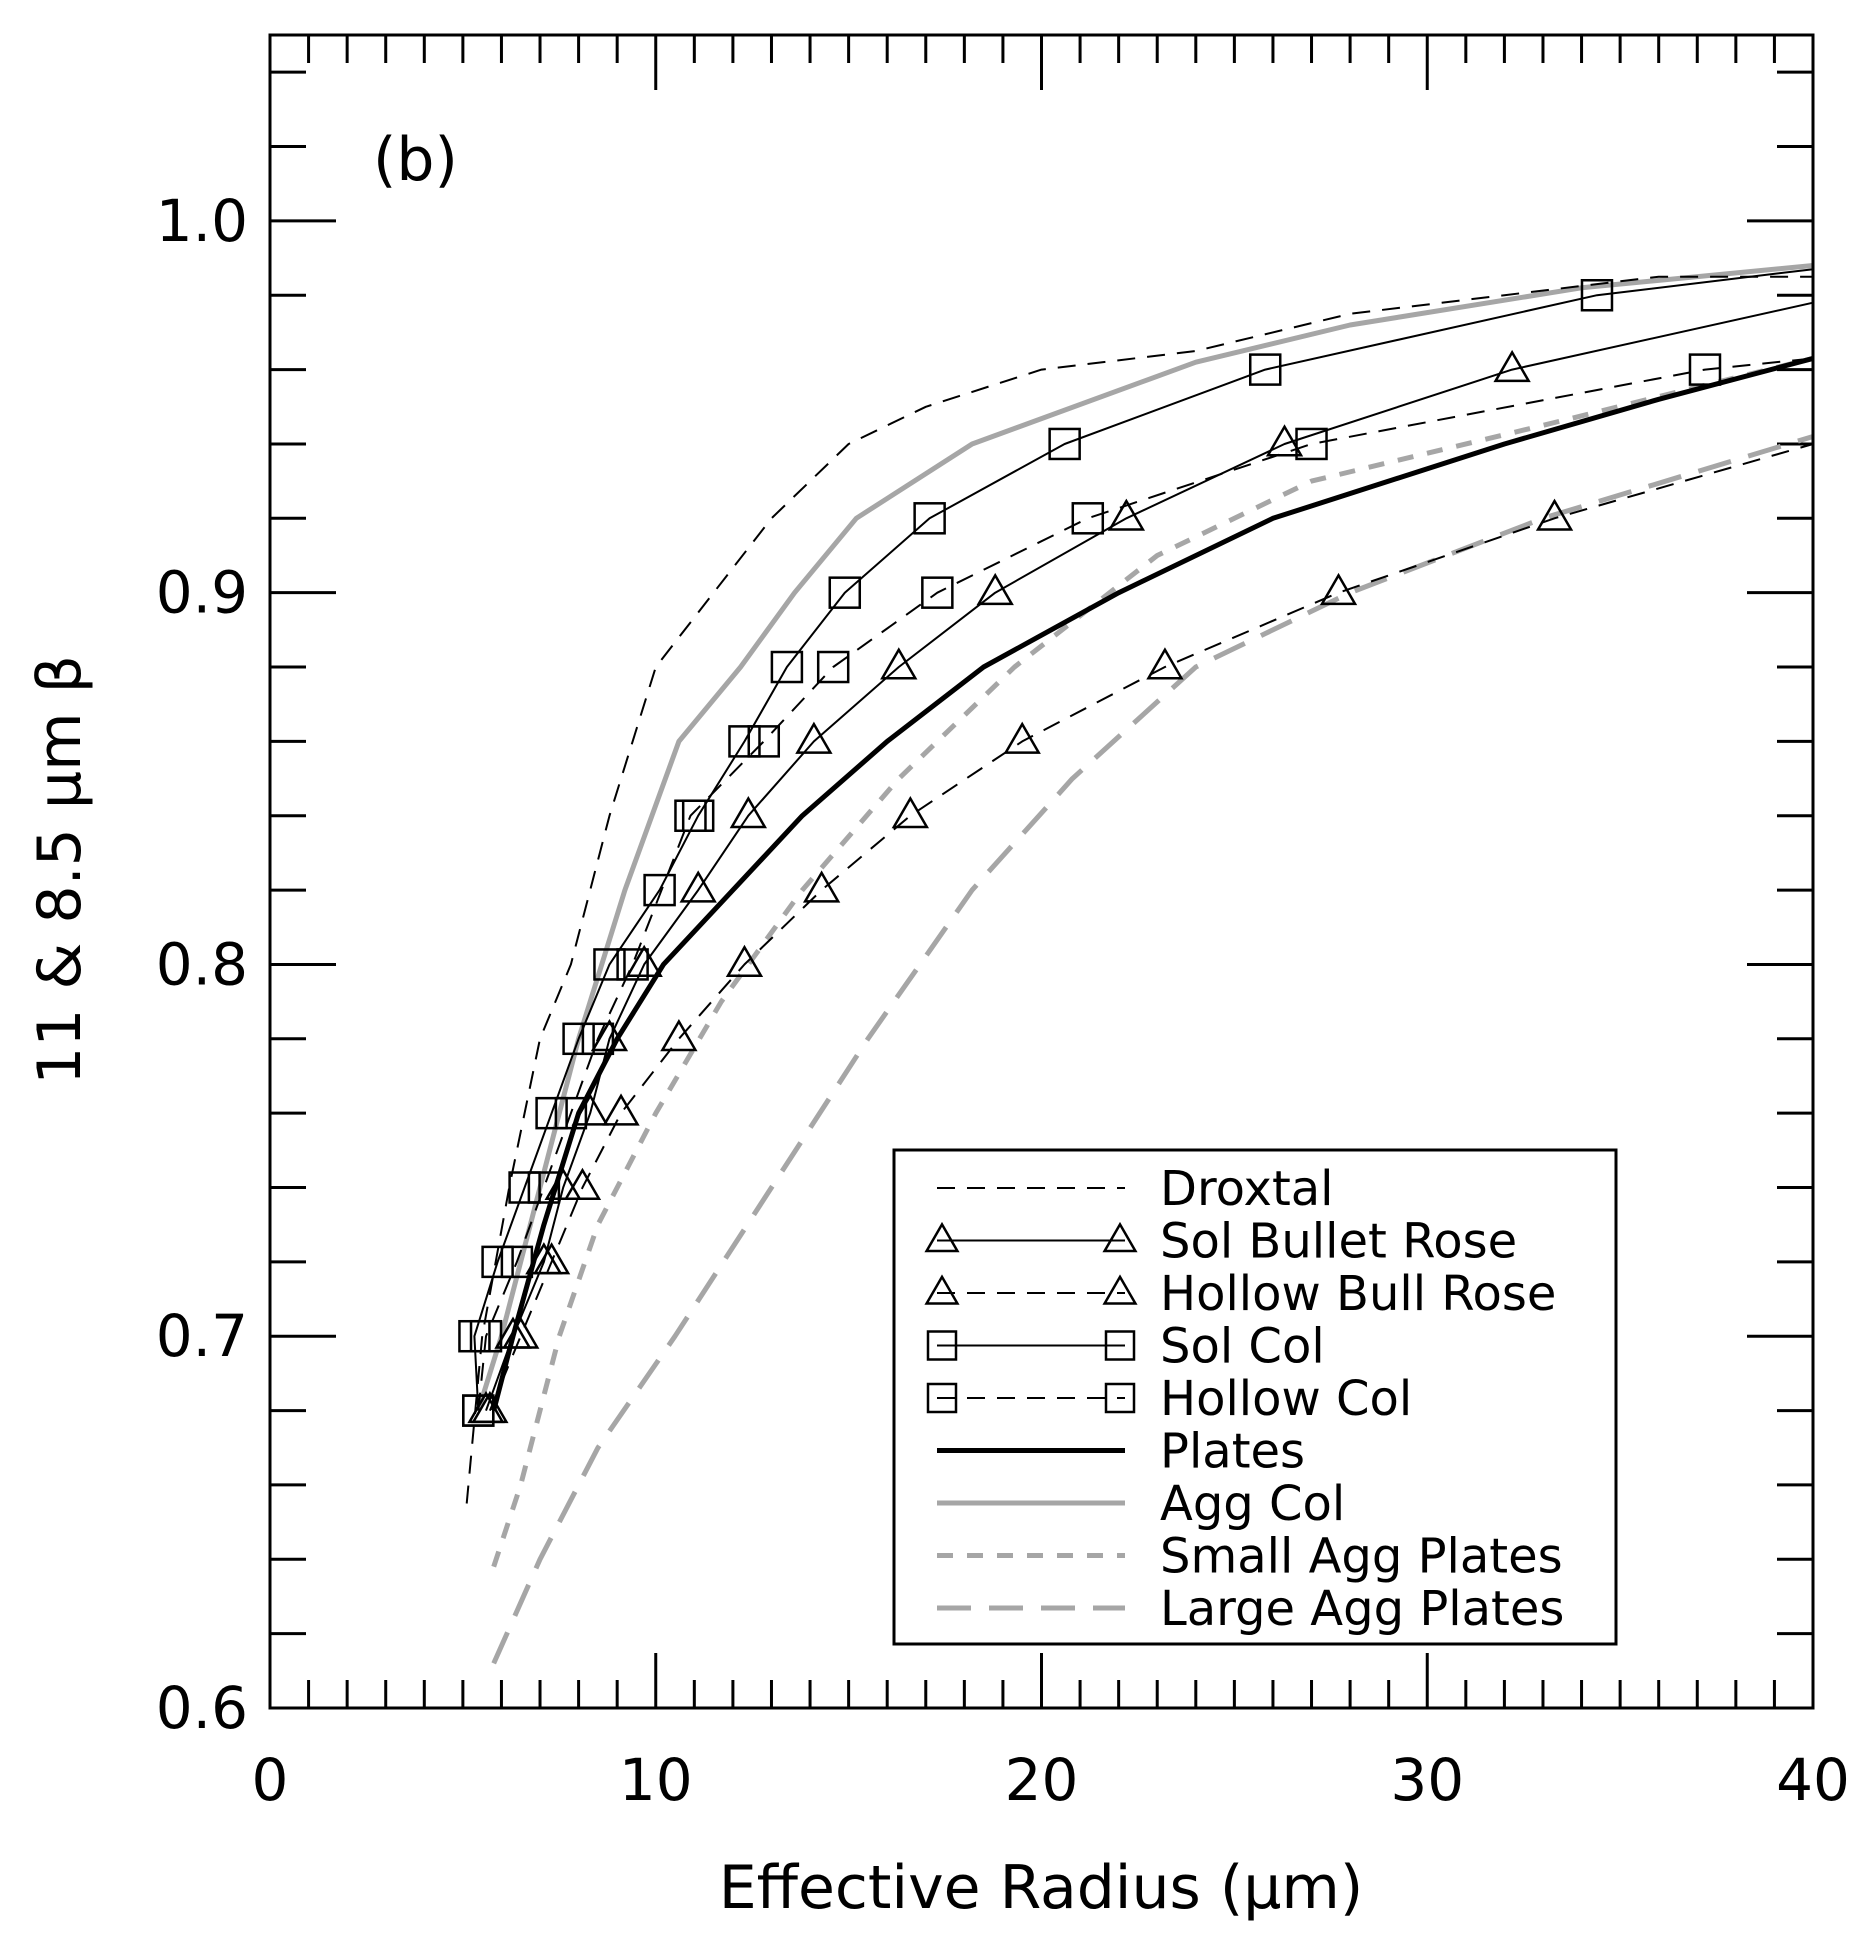 The height and width of the screenshot is (1938, 1868). What do you see at coordinates (202, 964) in the screenshot?
I see `y-tick-label: 0.8` at bounding box center [202, 964].